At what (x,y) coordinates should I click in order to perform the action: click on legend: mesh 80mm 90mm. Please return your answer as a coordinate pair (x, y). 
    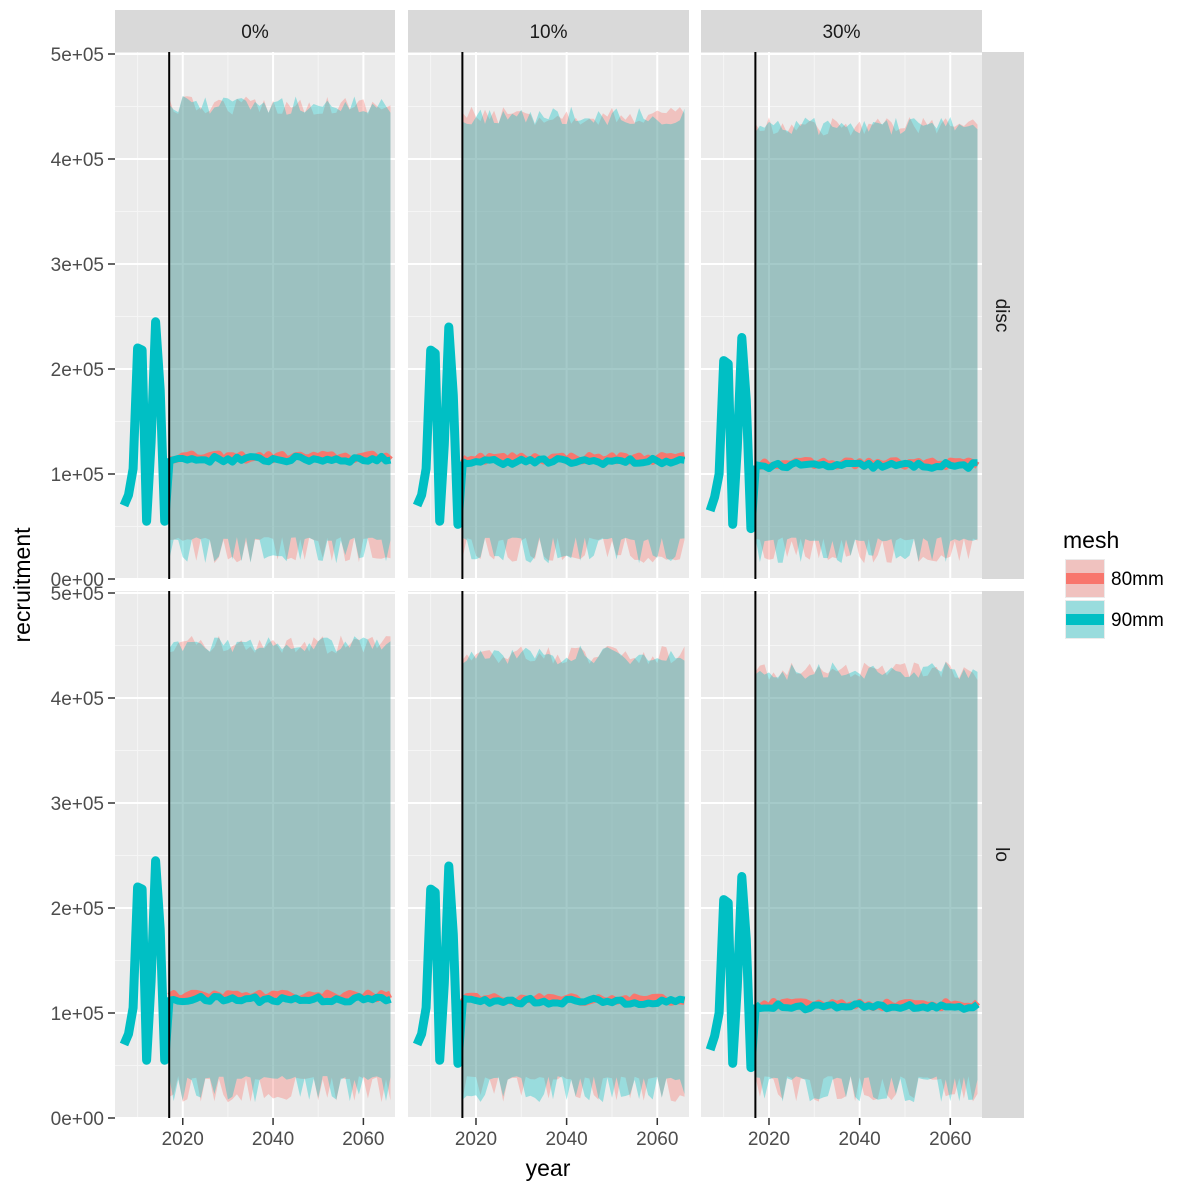
    Looking at the image, I should click on (1113, 583).